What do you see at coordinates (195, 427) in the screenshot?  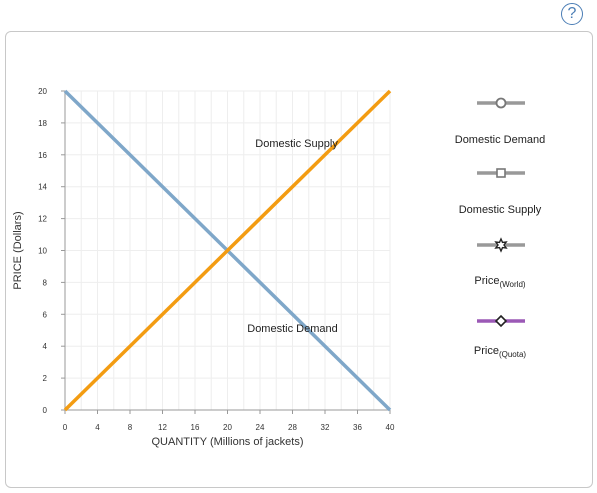 I see `x-tick-label: 16` at bounding box center [195, 427].